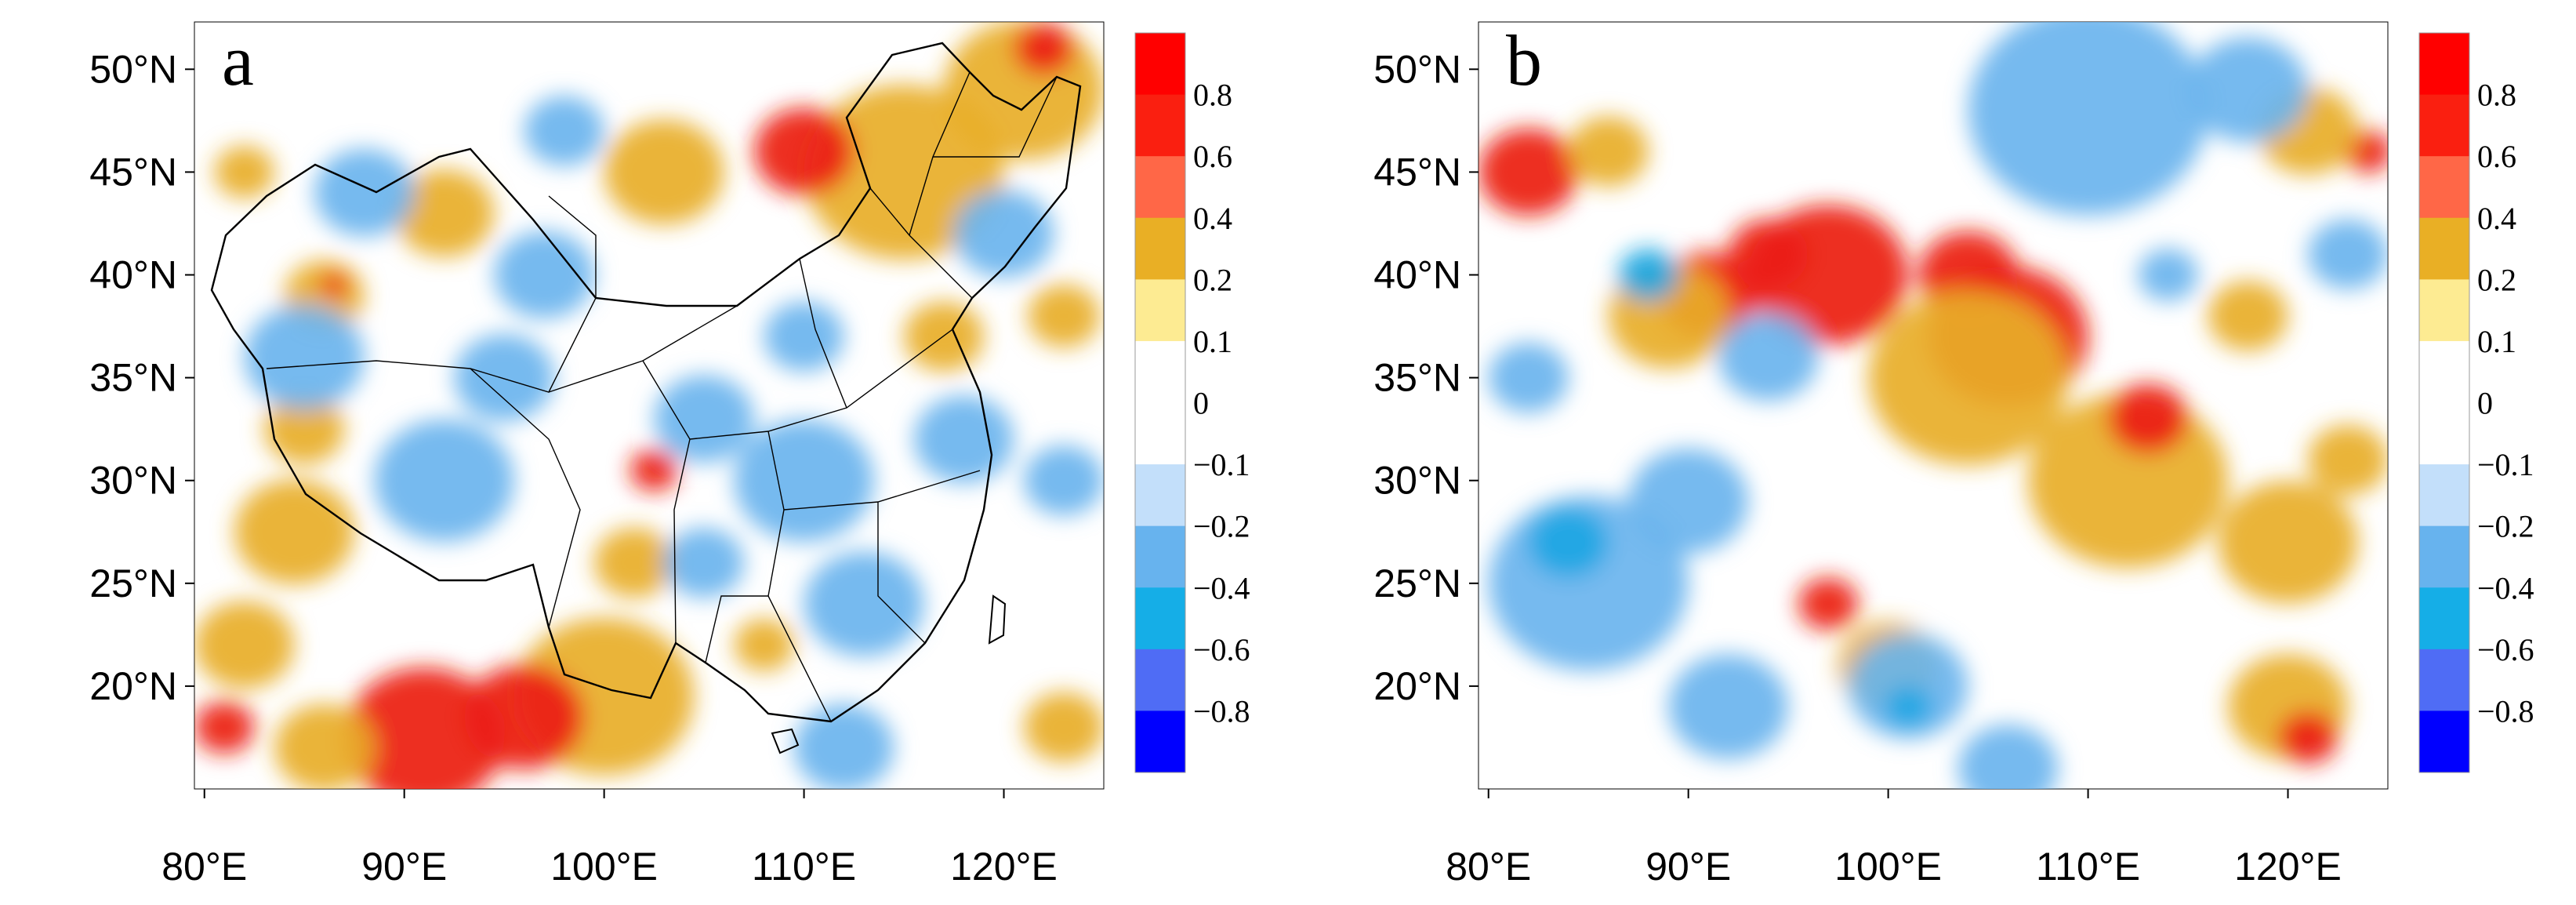 The width and height of the screenshot is (2576, 905). I want to click on lat-tick-label: 45°N, so click(133, 172).